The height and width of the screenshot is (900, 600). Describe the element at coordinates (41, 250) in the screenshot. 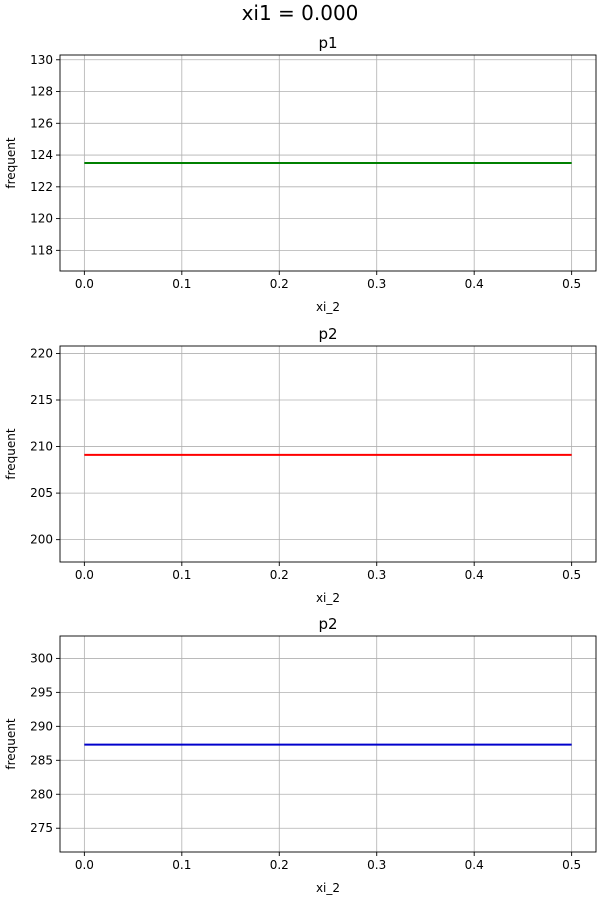

I see `y-tick-label: 118` at that location.